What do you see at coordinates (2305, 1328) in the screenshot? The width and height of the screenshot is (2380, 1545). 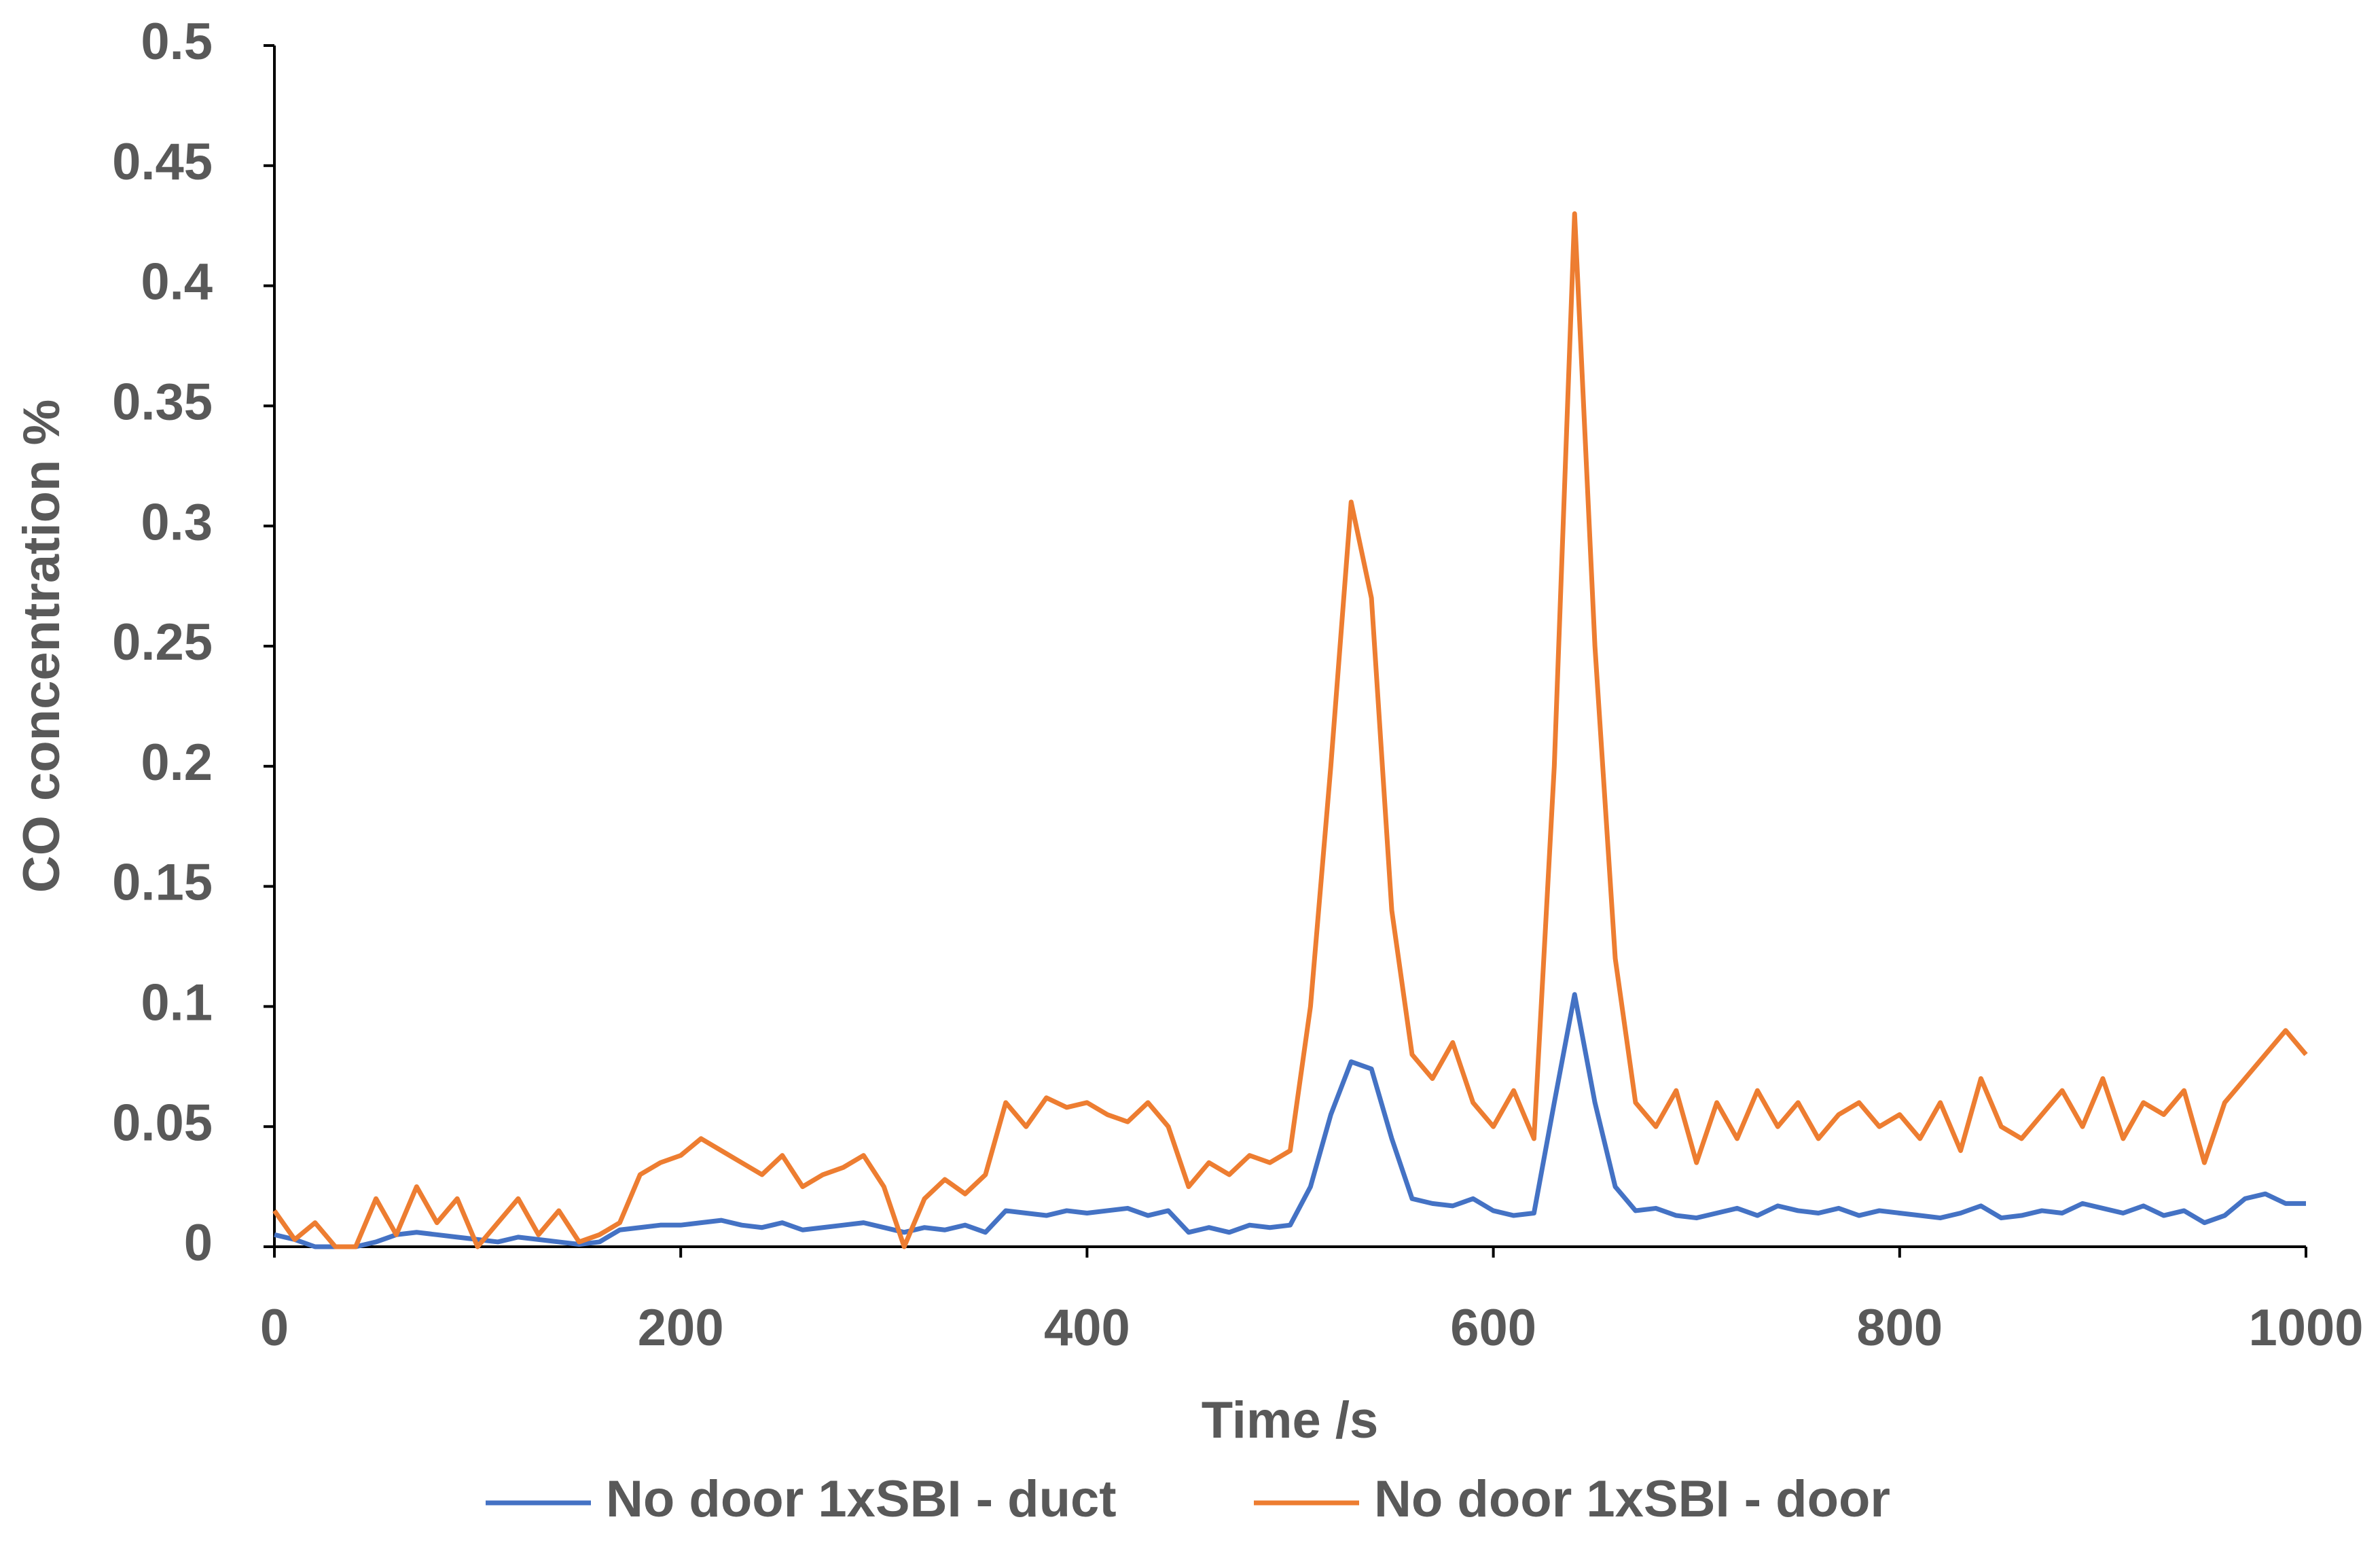 I see `x-tick-label: 1000` at bounding box center [2305, 1328].